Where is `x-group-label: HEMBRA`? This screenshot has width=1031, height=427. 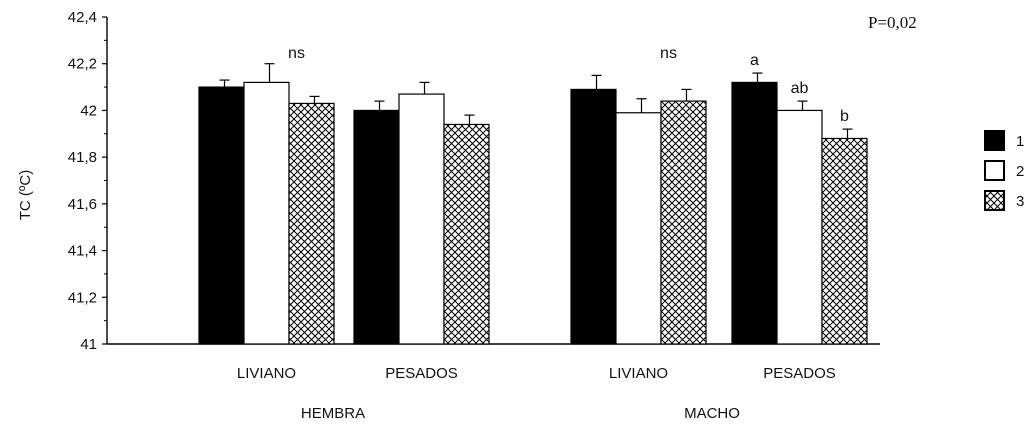 x-group-label: HEMBRA is located at coordinates (333, 413).